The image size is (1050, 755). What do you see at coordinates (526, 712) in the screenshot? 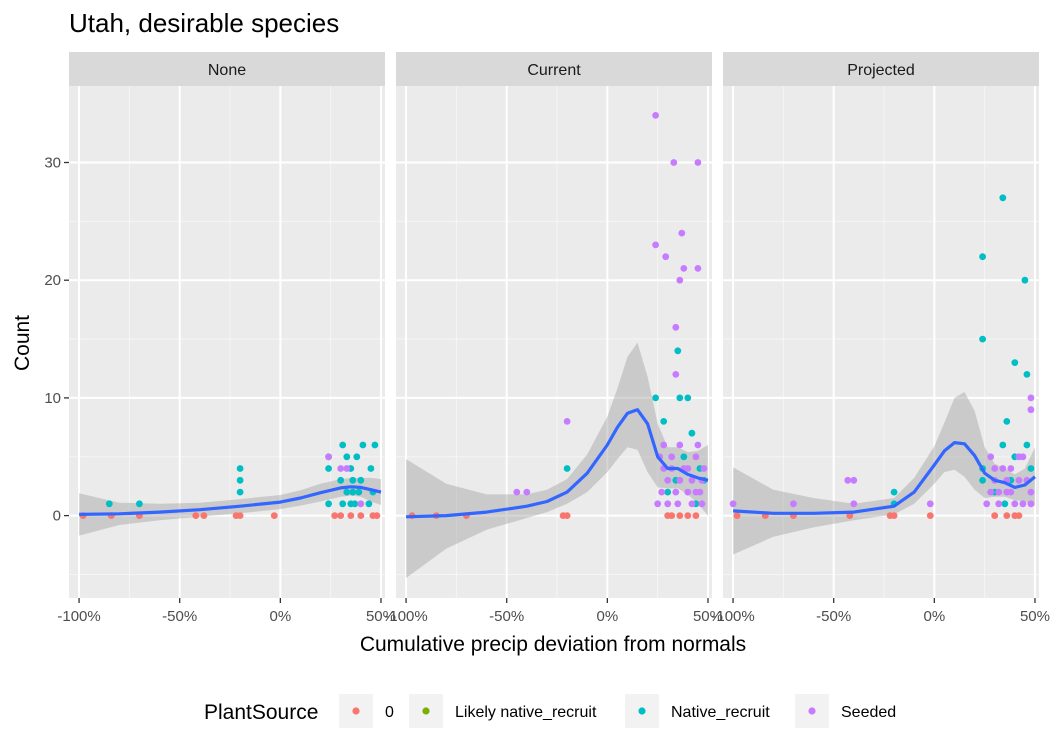
I see `legend-entry-label: Likely native_recruit` at bounding box center [526, 712].